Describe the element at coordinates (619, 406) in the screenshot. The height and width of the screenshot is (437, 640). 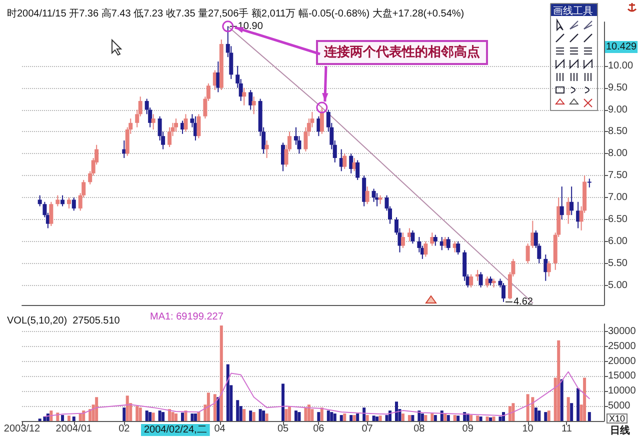
I see `y-tick-label: 5000` at that location.